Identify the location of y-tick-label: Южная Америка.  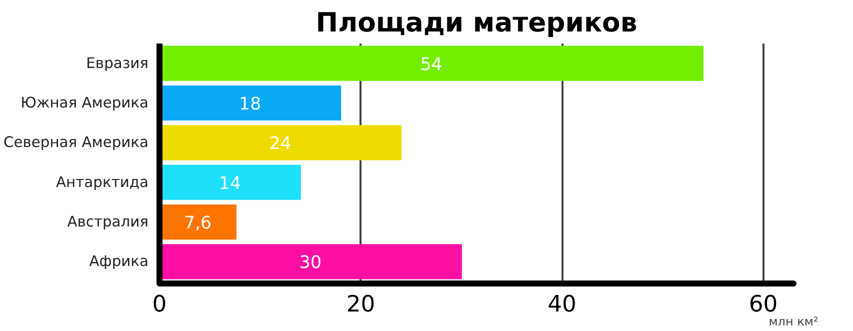
(84, 103).